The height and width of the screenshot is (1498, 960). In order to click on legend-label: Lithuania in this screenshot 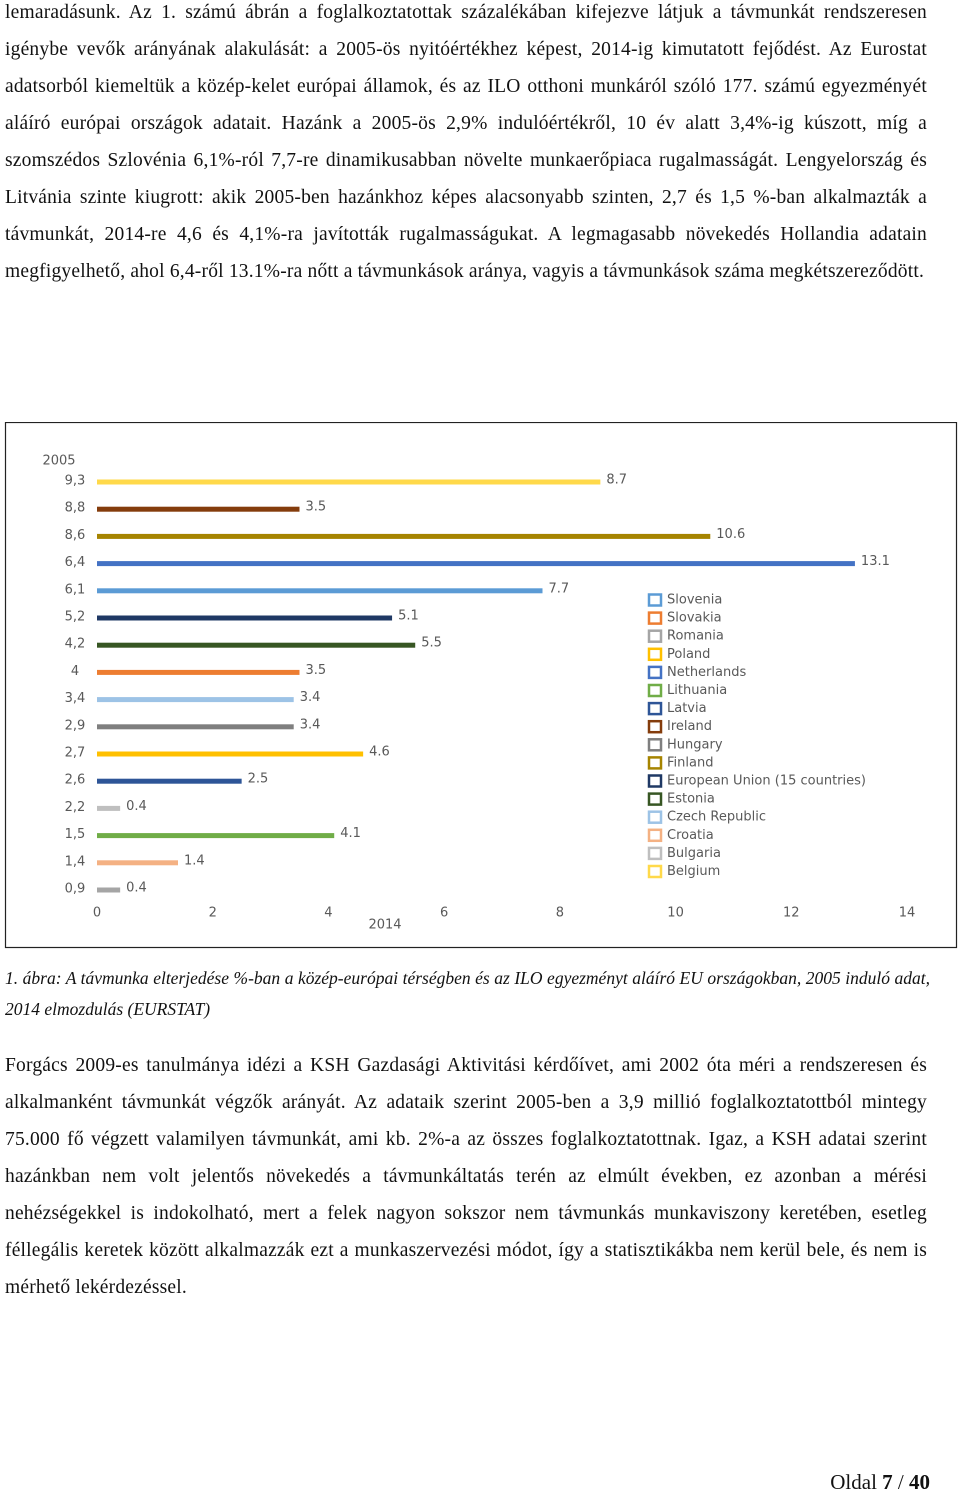, I will do `click(697, 690)`.